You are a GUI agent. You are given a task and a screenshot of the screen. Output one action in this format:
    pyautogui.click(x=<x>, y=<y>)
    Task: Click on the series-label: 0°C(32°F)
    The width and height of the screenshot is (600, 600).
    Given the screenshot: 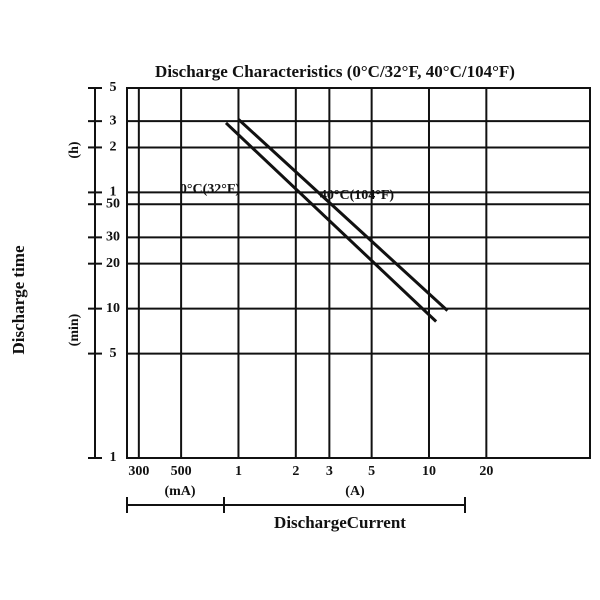 What is the action you would take?
    pyautogui.click(x=210, y=189)
    